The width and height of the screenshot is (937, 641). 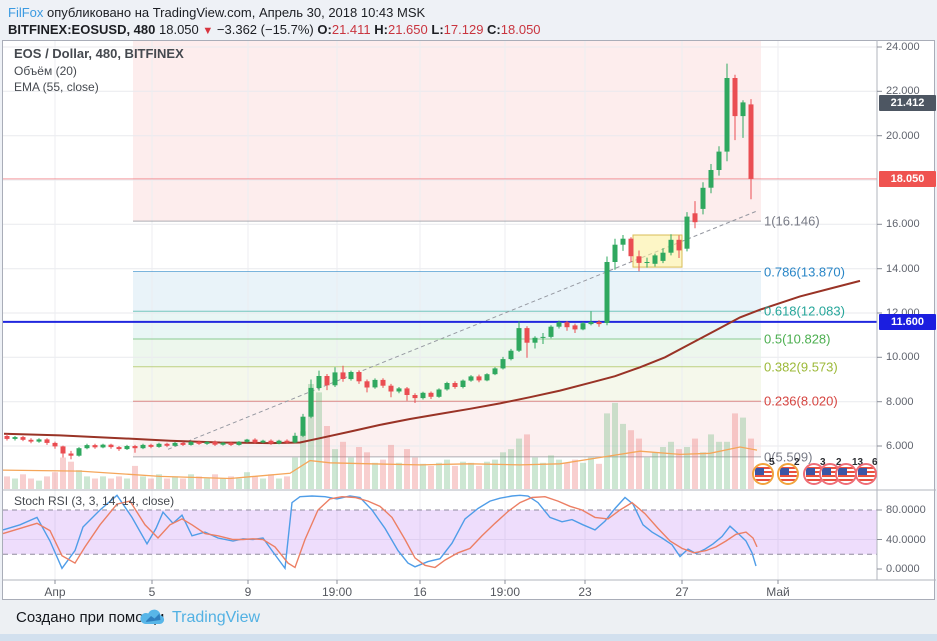 What do you see at coordinates (407, 29) in the screenshot?
I see `high-value: 21.650` at bounding box center [407, 29].